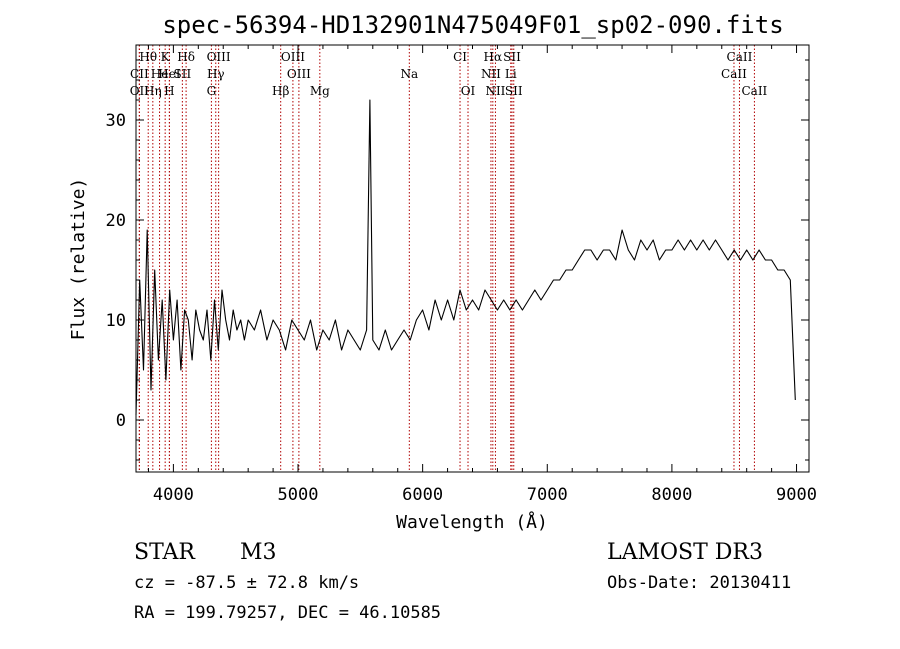 This screenshot has height=649, width=900. What do you see at coordinates (116, 221) in the screenshot?
I see `y-tick-label: 20` at bounding box center [116, 221].